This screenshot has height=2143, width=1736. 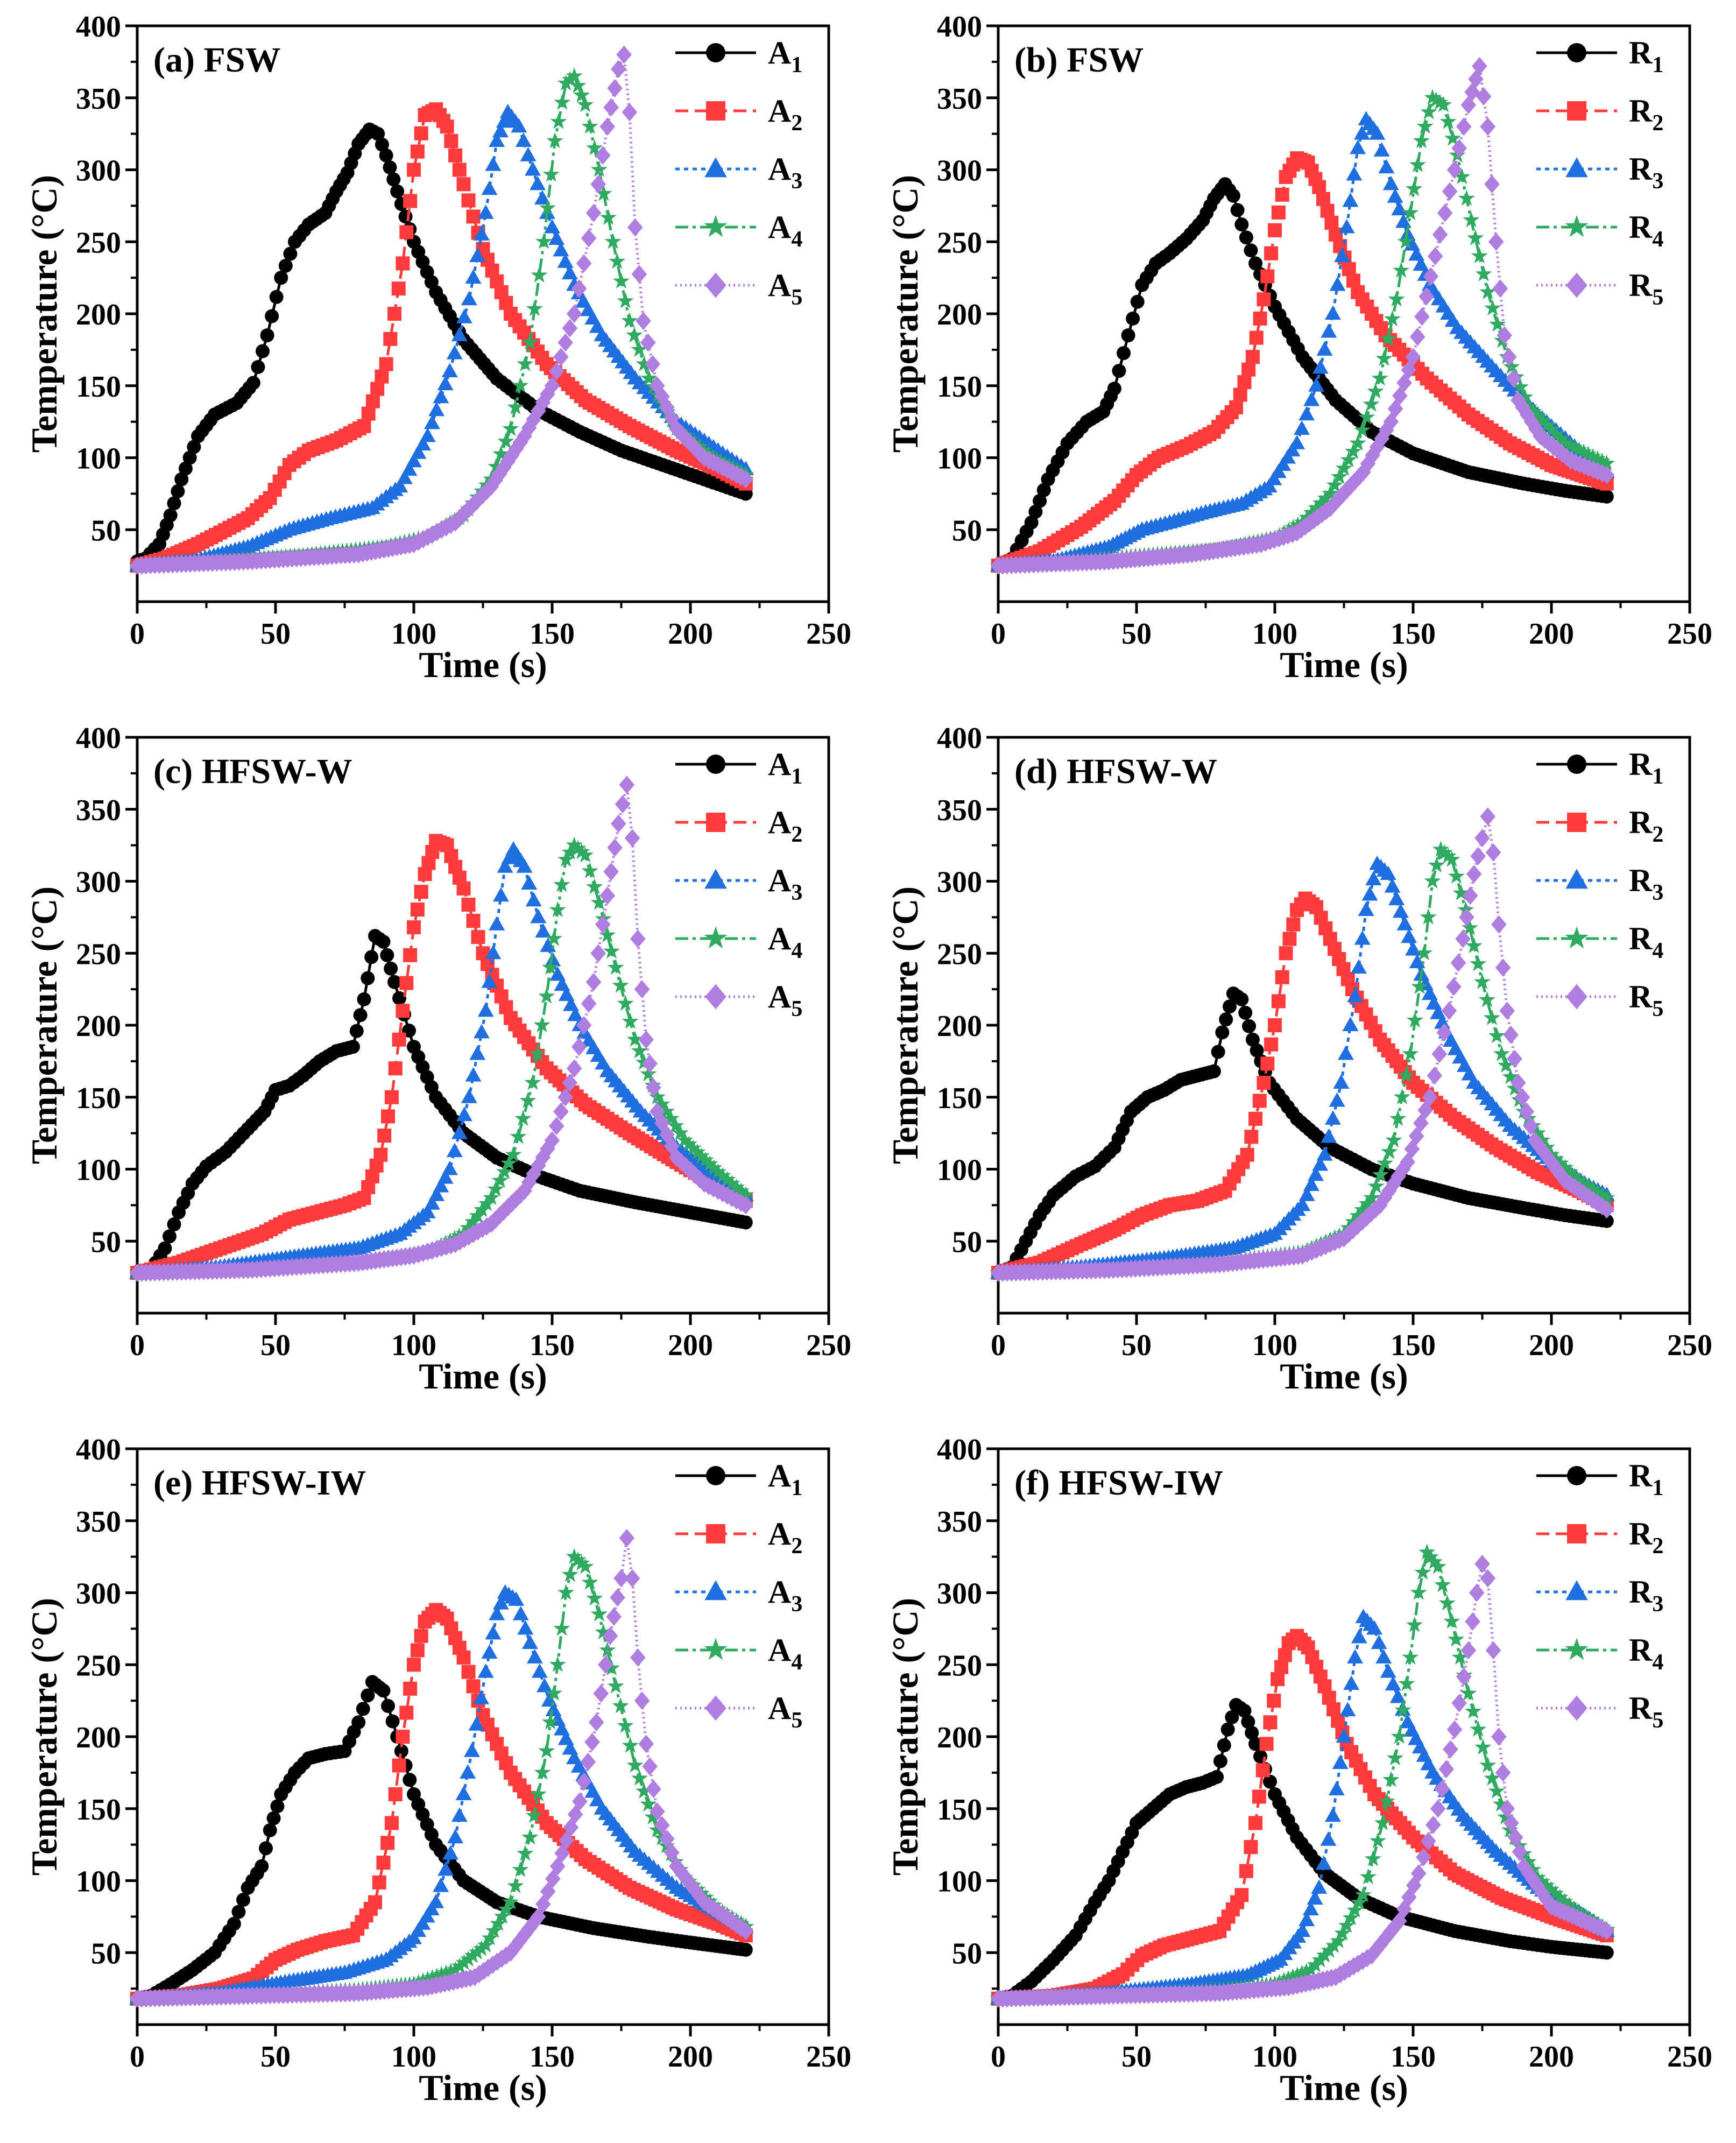 I want to click on y-tick-label: 150, so click(x=98, y=387).